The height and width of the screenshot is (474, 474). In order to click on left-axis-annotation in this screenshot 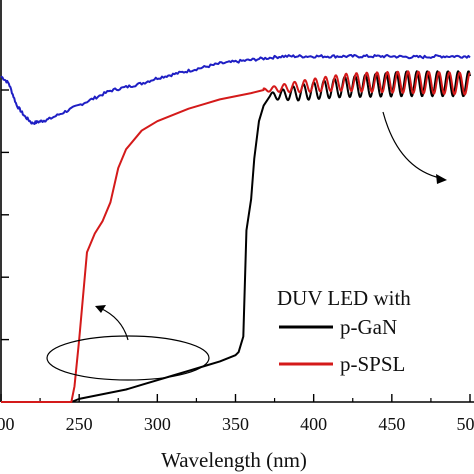, I will do `click(128, 343)`.